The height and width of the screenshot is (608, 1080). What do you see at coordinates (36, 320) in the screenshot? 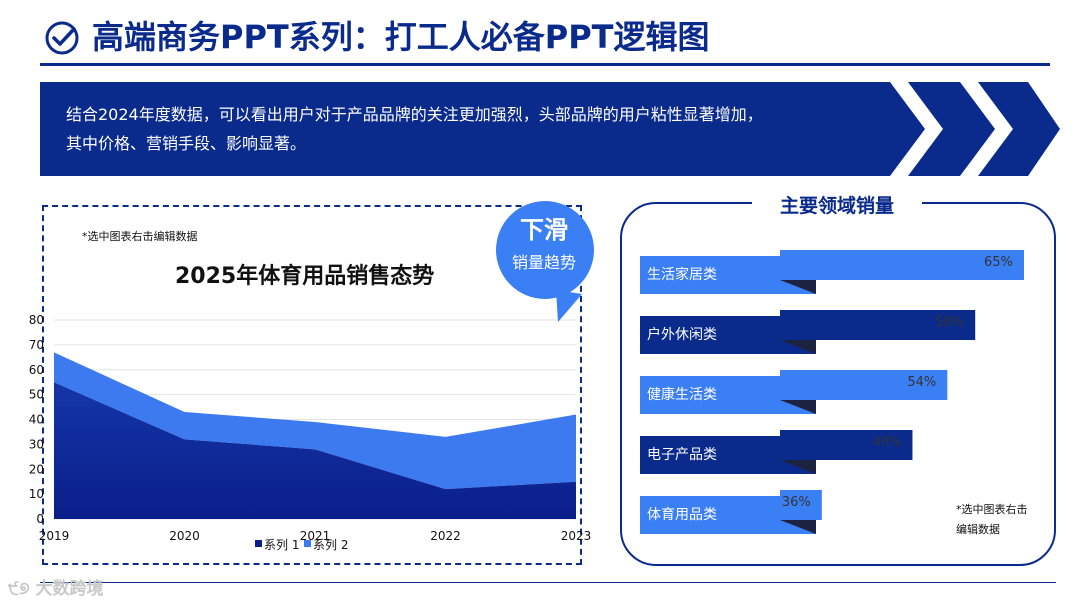
I see `y-tick-label: 80` at bounding box center [36, 320].